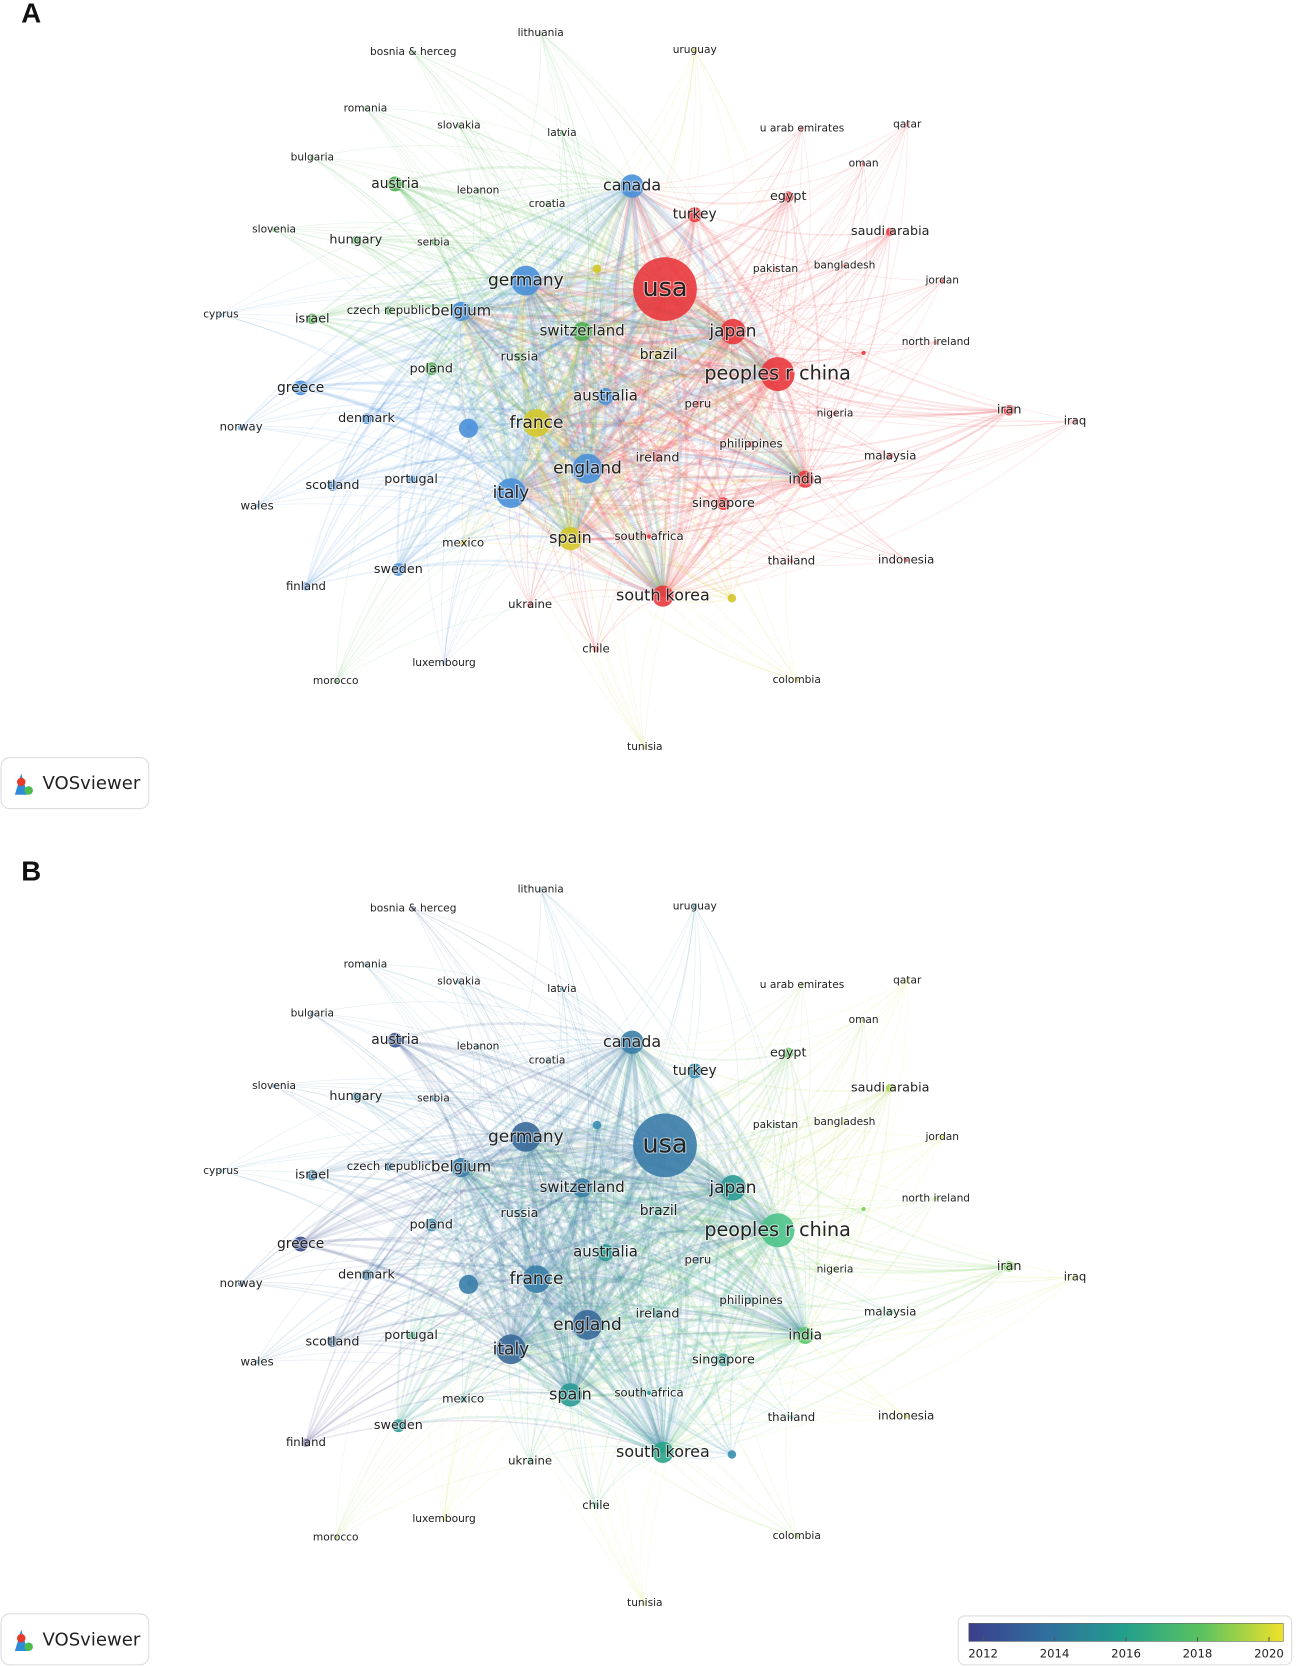 This screenshot has height=1666, width=1296. I want to click on node-label: denmark, so click(366, 418).